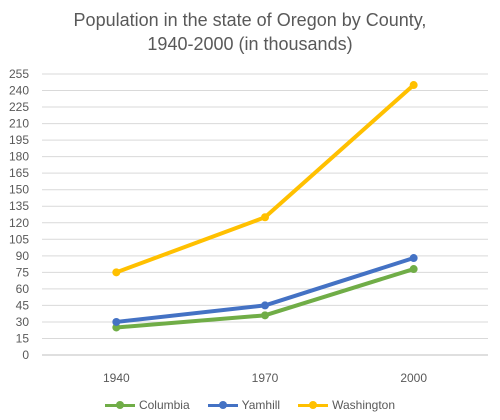 This screenshot has width=500, height=420. I want to click on x-axis-tick-labels: 1940 1970 2000, so click(265, 378).